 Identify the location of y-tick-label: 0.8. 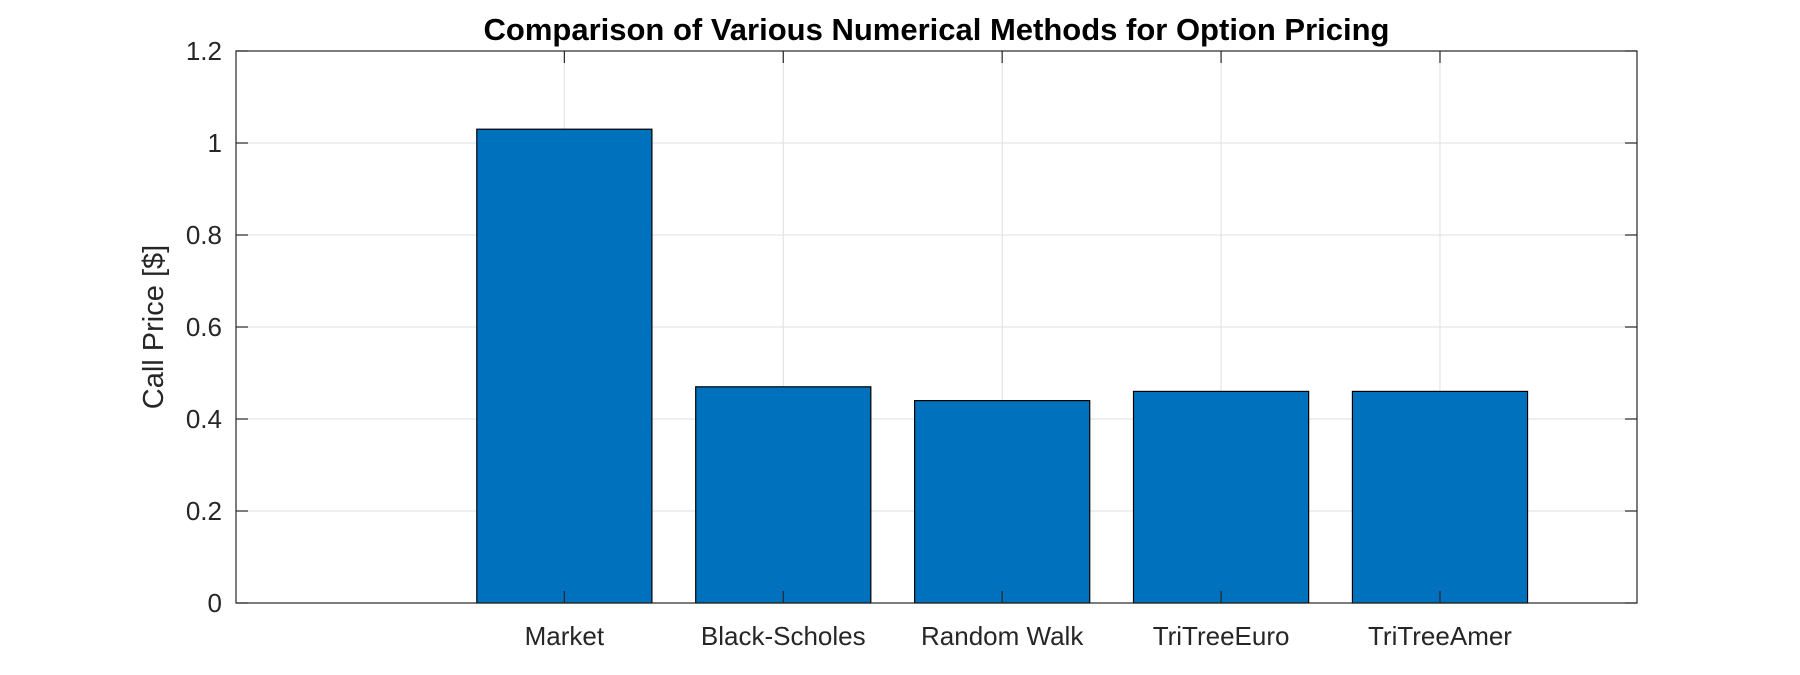
(204, 235).